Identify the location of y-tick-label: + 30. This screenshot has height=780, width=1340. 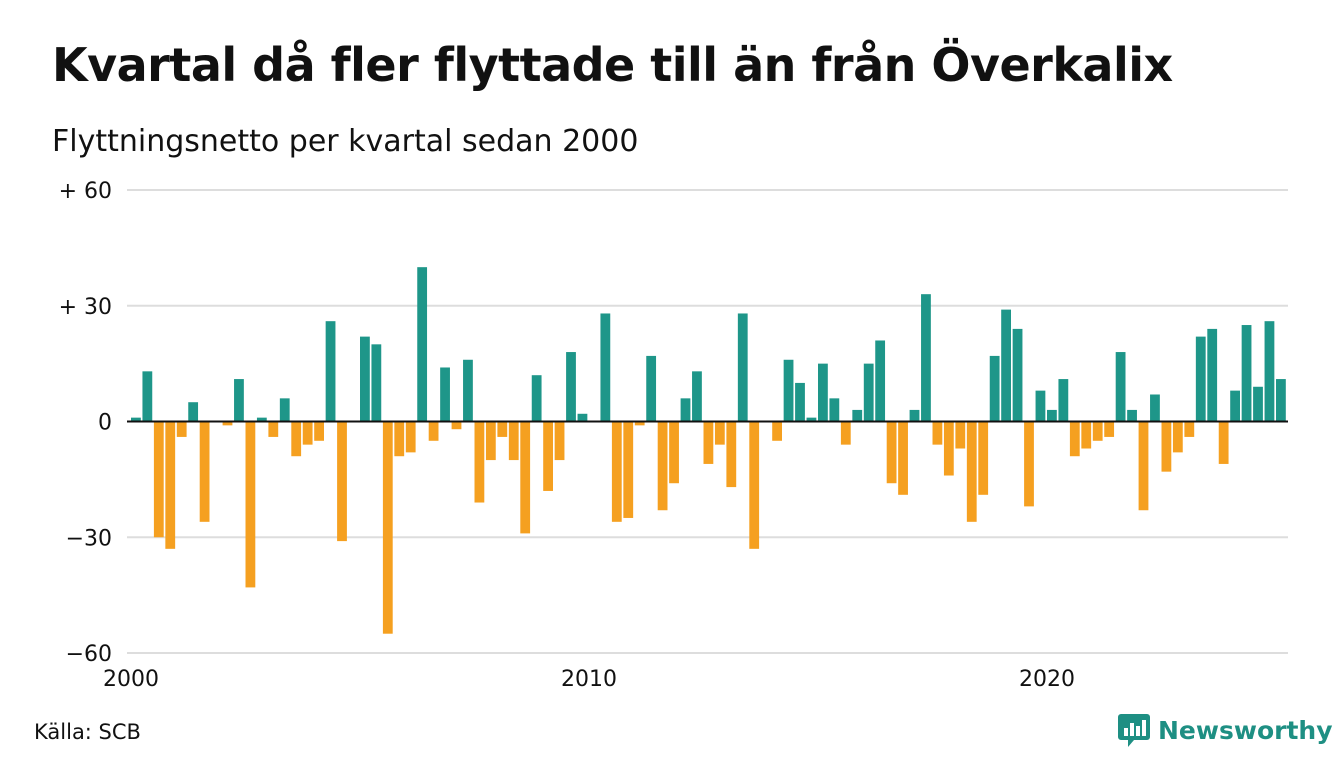
(85, 307).